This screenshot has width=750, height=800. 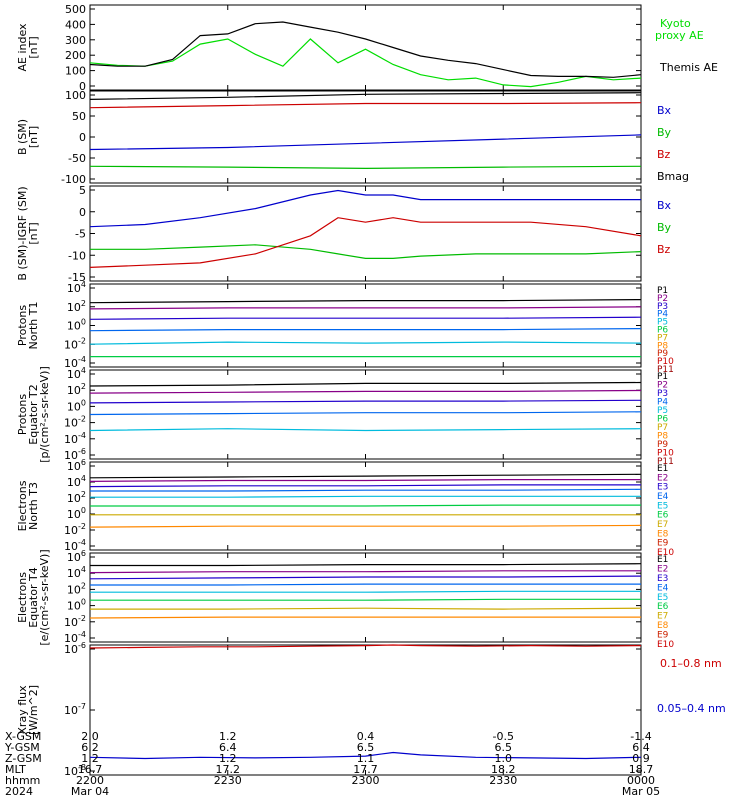 I want to click on x-axis-value: 18.2, so click(x=503, y=769).